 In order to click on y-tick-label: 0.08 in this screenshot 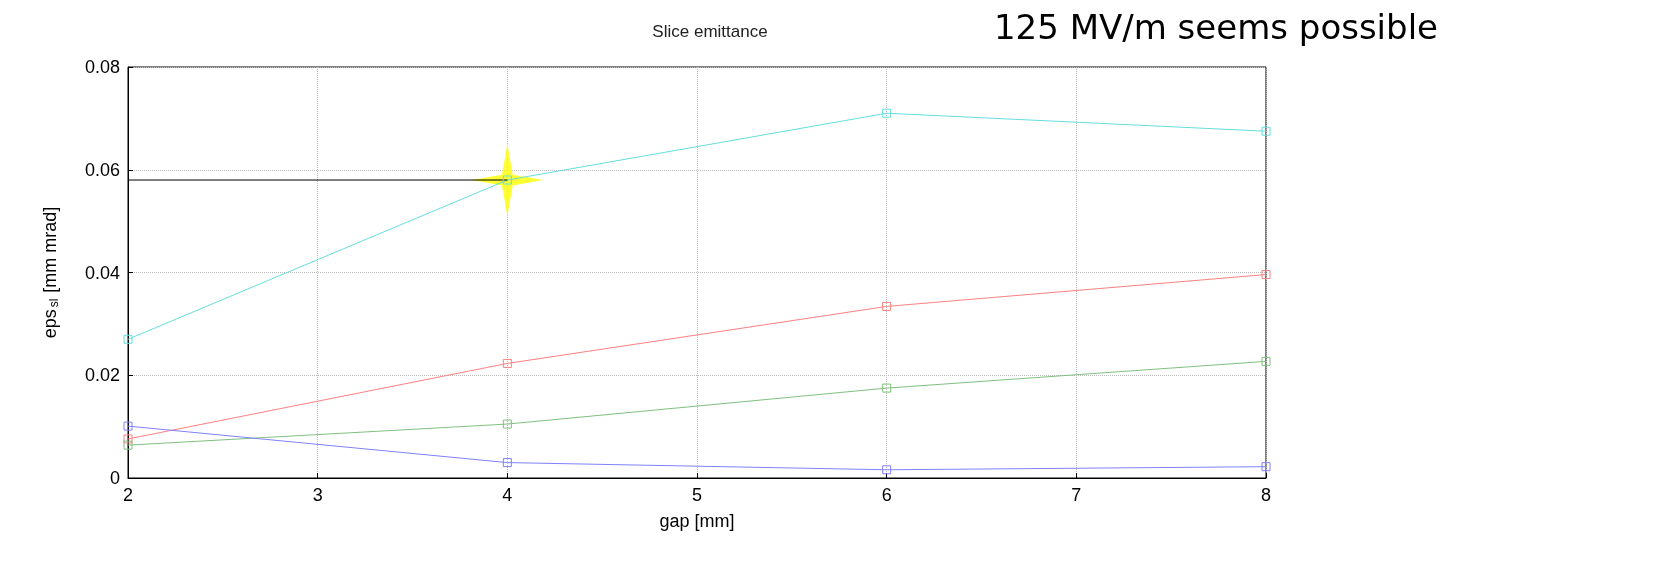, I will do `click(102, 67)`.